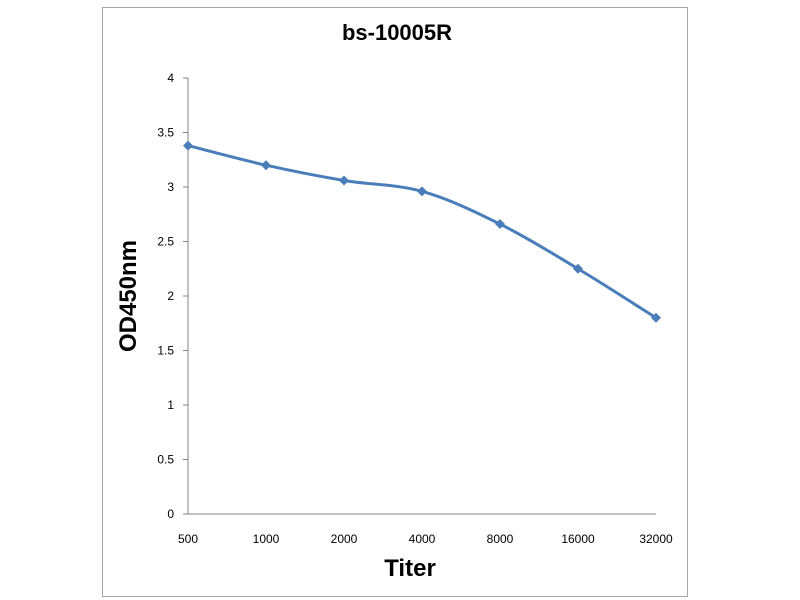 This screenshot has height=600, width=800. Describe the element at coordinates (165, 460) in the screenshot. I see `y-tick-label: 0.5` at that location.